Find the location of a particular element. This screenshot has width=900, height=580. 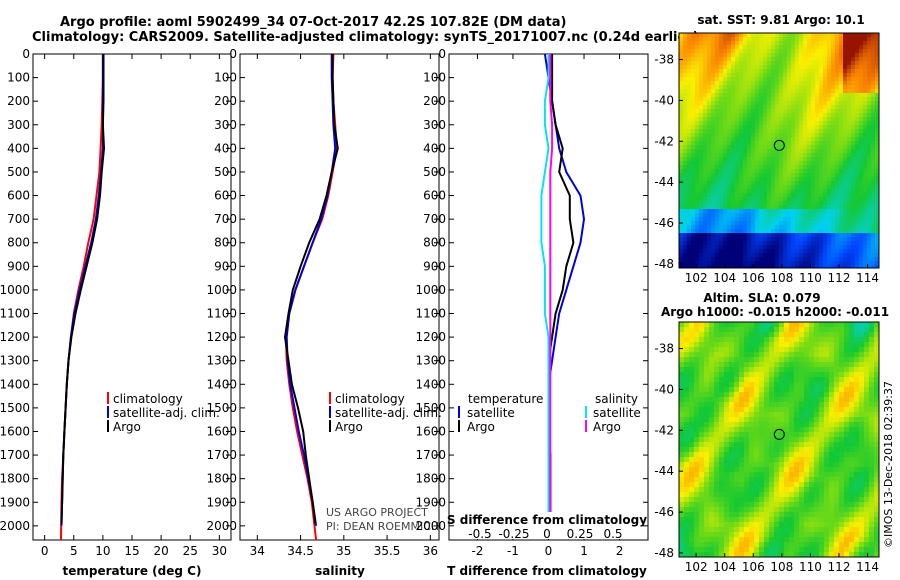

depth-tick-label: 200 is located at coordinates (225, 101).